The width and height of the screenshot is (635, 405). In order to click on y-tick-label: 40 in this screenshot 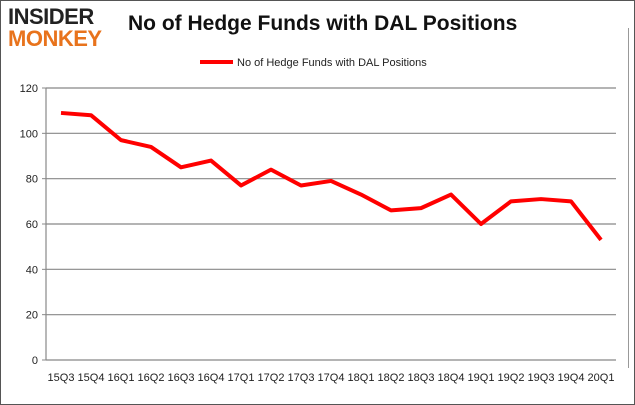, I will do `click(32, 270)`.